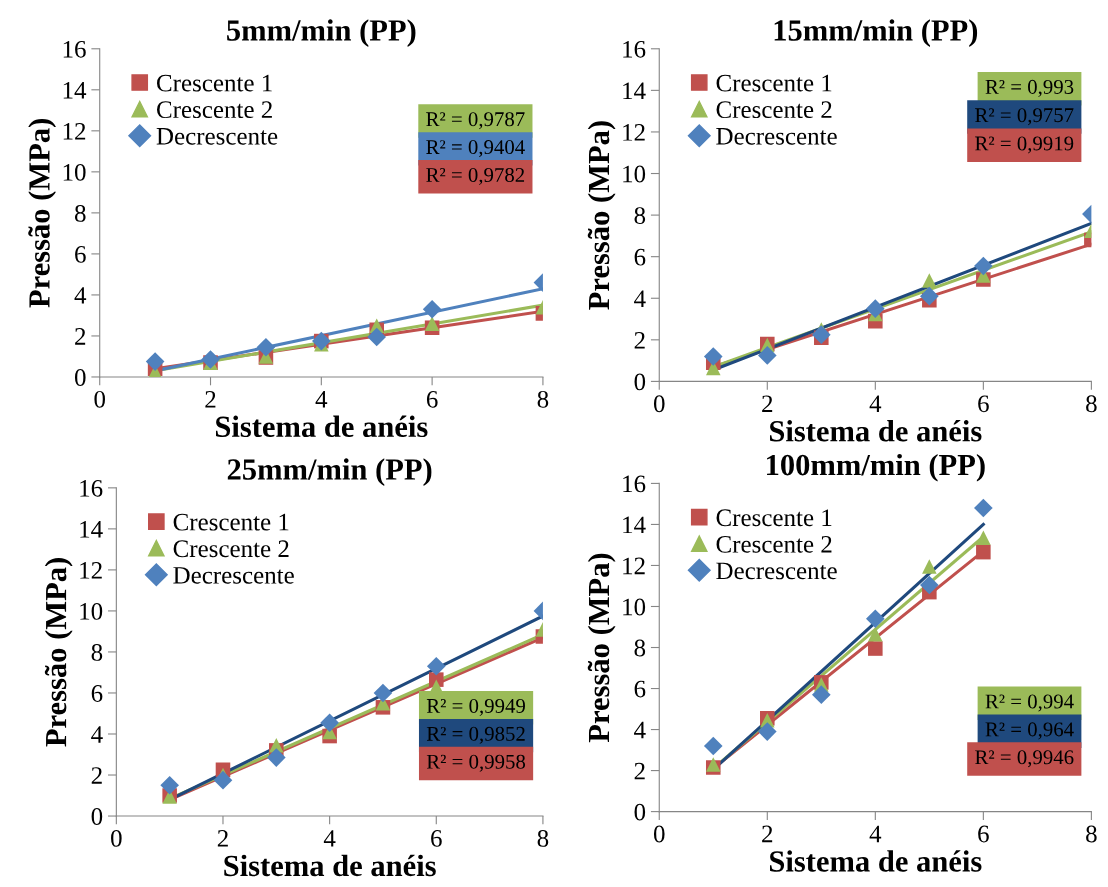  I want to click on chart-title: 100mm/min (PP), so click(876, 467).